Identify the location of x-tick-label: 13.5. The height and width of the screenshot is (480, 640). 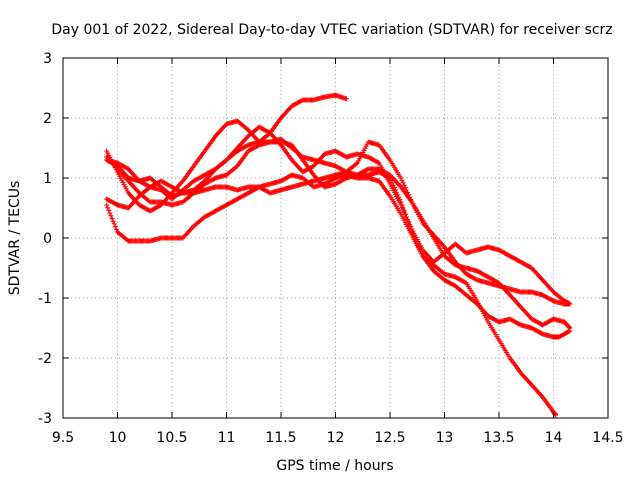
(498, 438).